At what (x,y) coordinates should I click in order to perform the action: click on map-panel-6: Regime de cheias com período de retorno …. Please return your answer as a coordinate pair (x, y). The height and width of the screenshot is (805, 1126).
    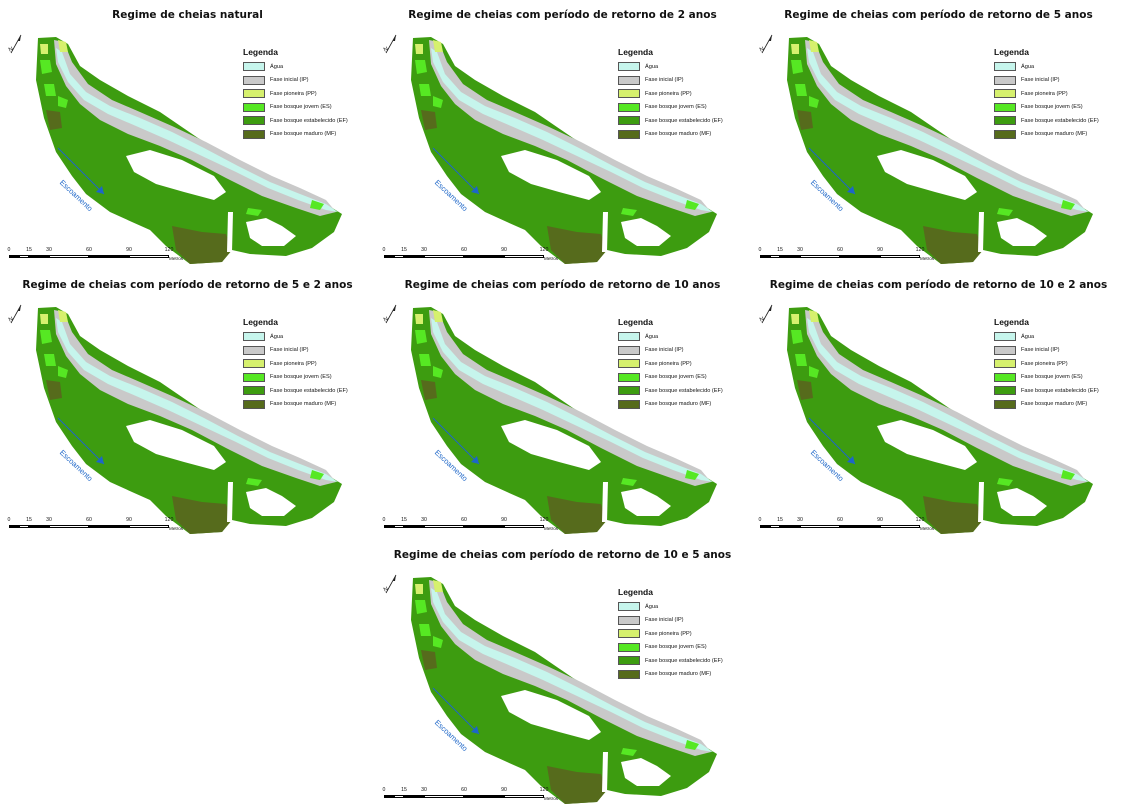
    Looking at the image, I should click on (938, 402).